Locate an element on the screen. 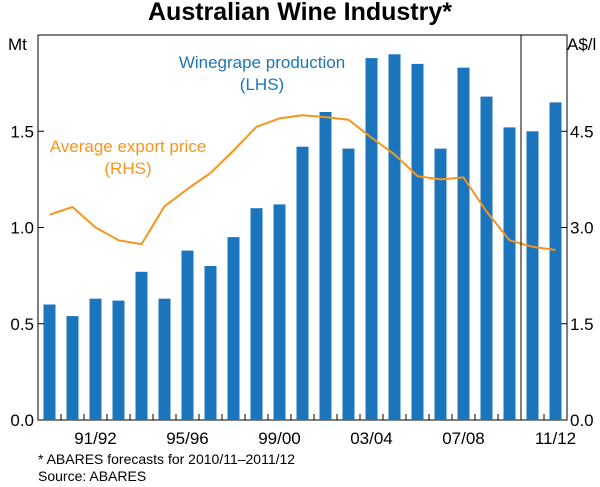  right-tick-label: 1.5 is located at coordinates (582, 324).